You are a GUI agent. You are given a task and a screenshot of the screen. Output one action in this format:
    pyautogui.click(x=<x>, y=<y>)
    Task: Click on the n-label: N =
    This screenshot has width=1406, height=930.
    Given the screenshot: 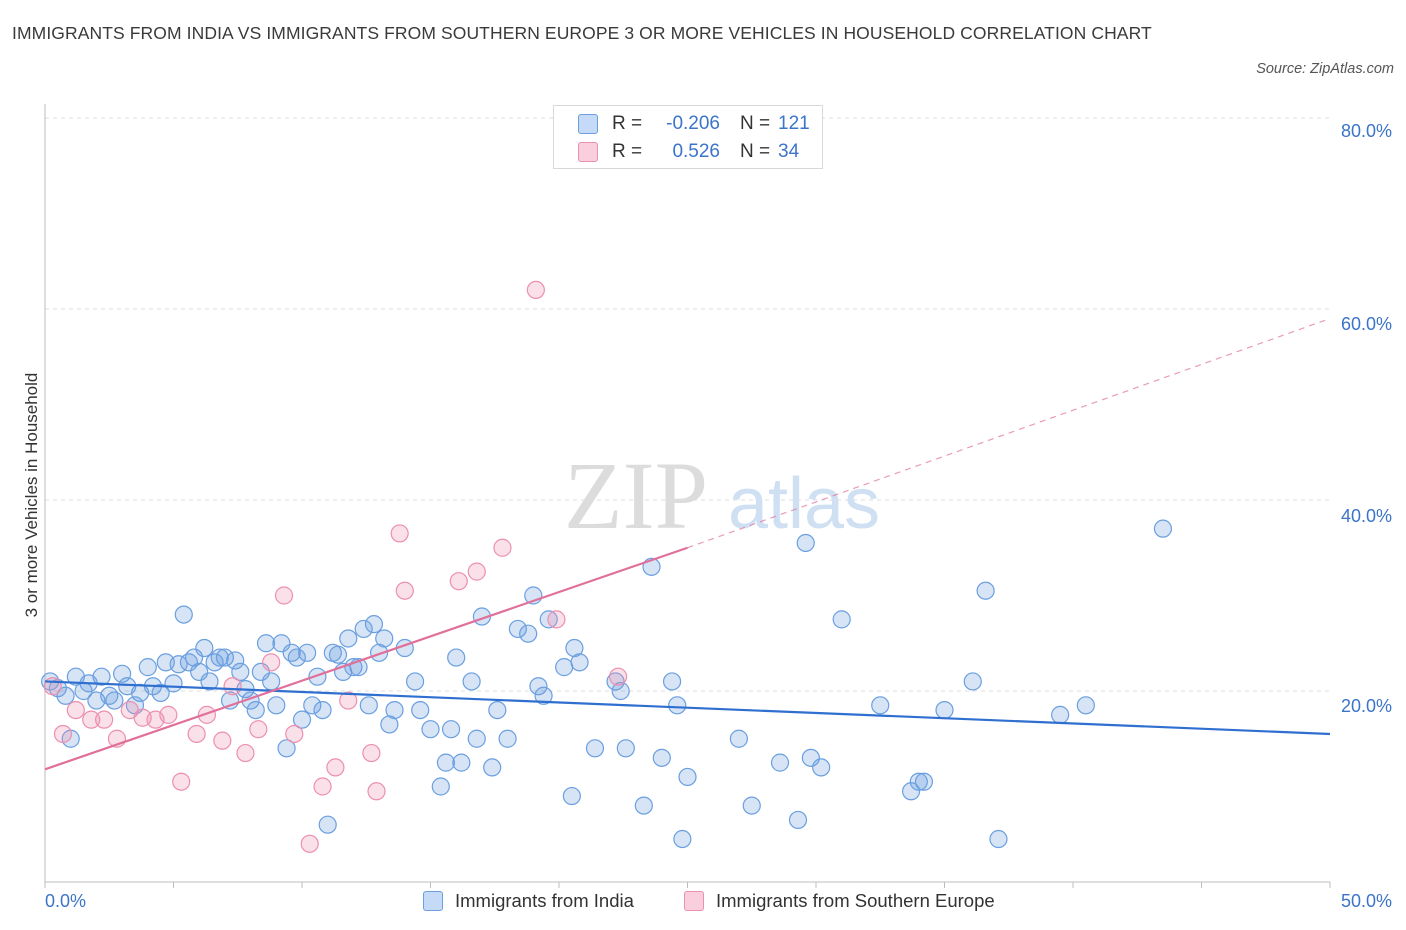 What is the action you would take?
    pyautogui.click(x=755, y=123)
    